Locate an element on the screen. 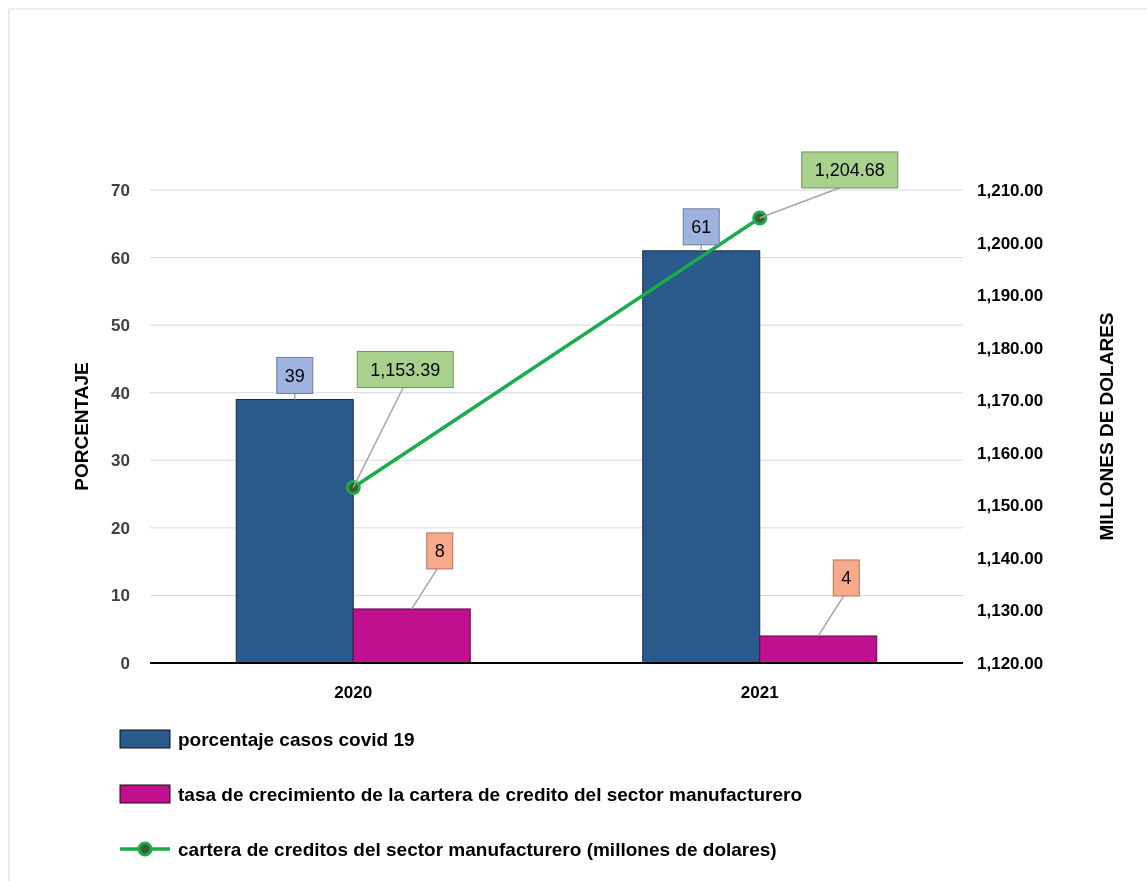 The height and width of the screenshot is (881, 1147). data-label: 8 is located at coordinates (439, 551).